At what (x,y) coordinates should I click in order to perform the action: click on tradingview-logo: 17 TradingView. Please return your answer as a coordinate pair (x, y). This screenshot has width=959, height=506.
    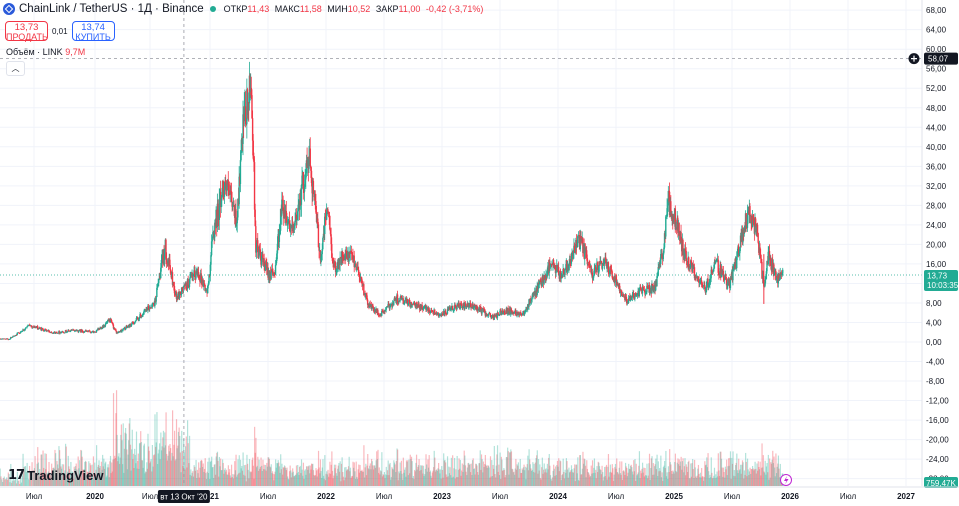
    Looking at the image, I should click on (55, 475).